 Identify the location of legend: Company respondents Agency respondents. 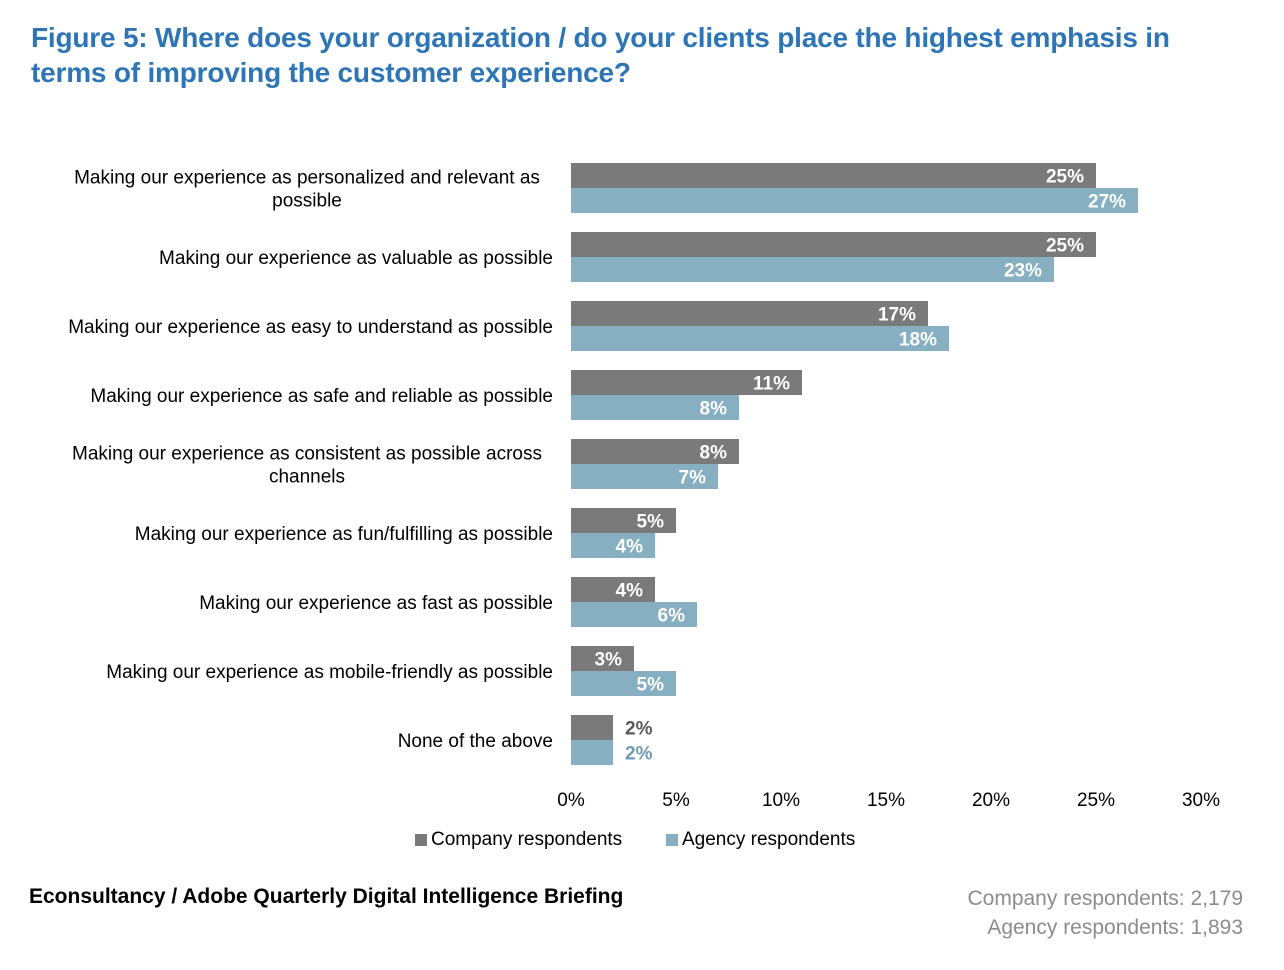
(642, 842).